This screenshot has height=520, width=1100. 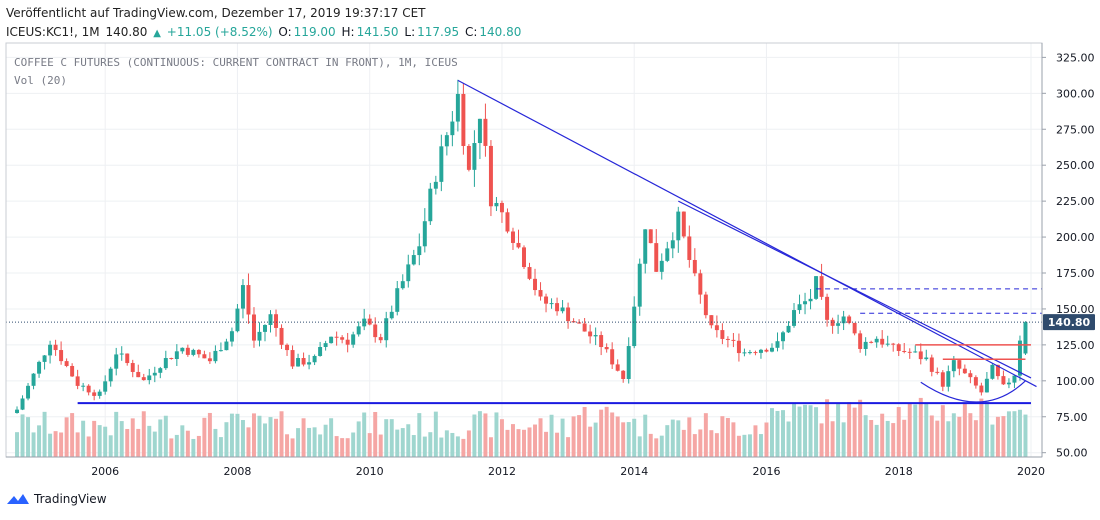 I want to click on time-tick-label: 2012, so click(x=502, y=471).